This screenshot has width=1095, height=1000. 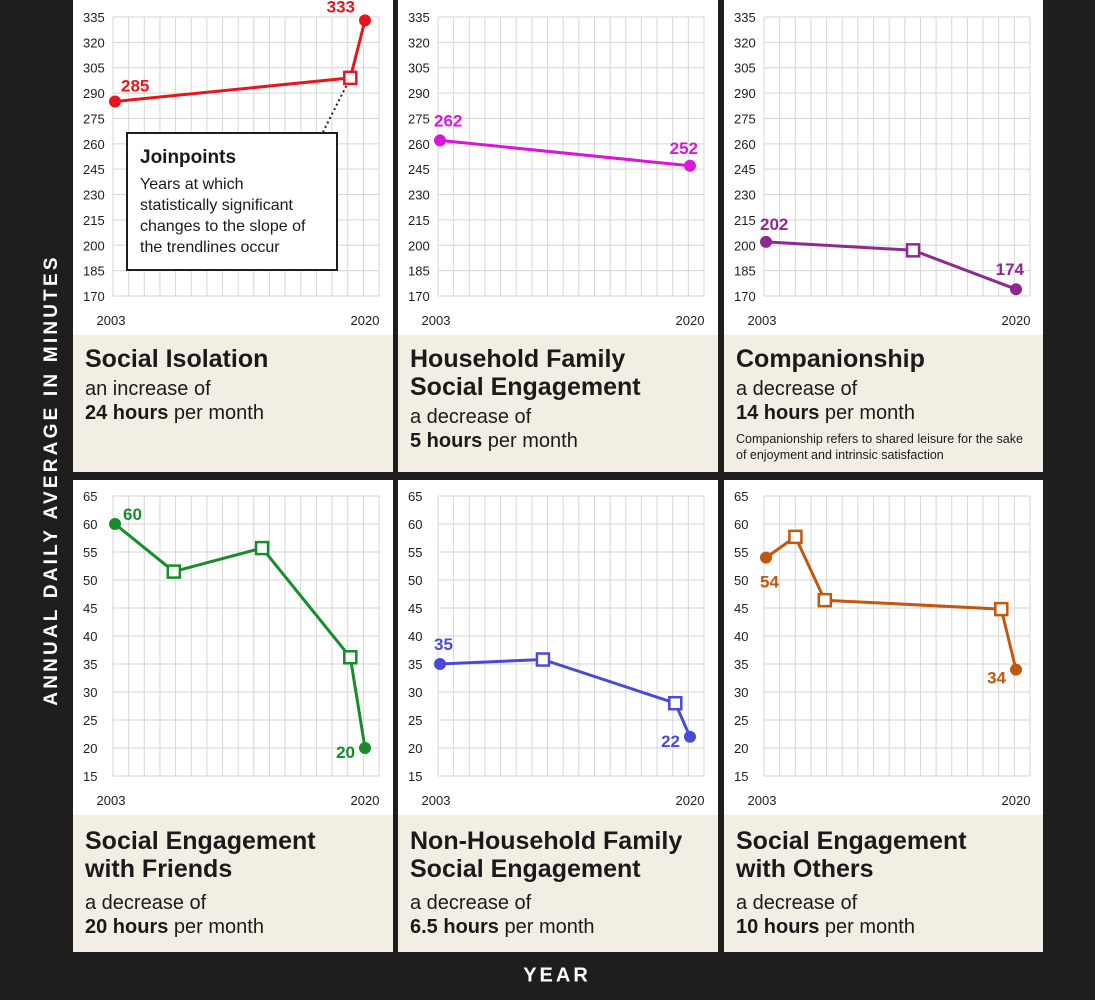 What do you see at coordinates (188, 157) in the screenshot?
I see `legend-title: Joinpoints` at bounding box center [188, 157].